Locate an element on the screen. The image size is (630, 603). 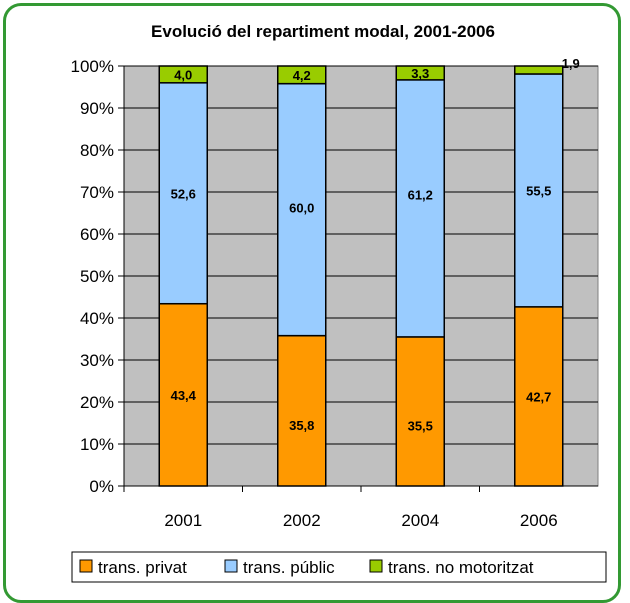
data-label: 35,8 is located at coordinates (301, 425).